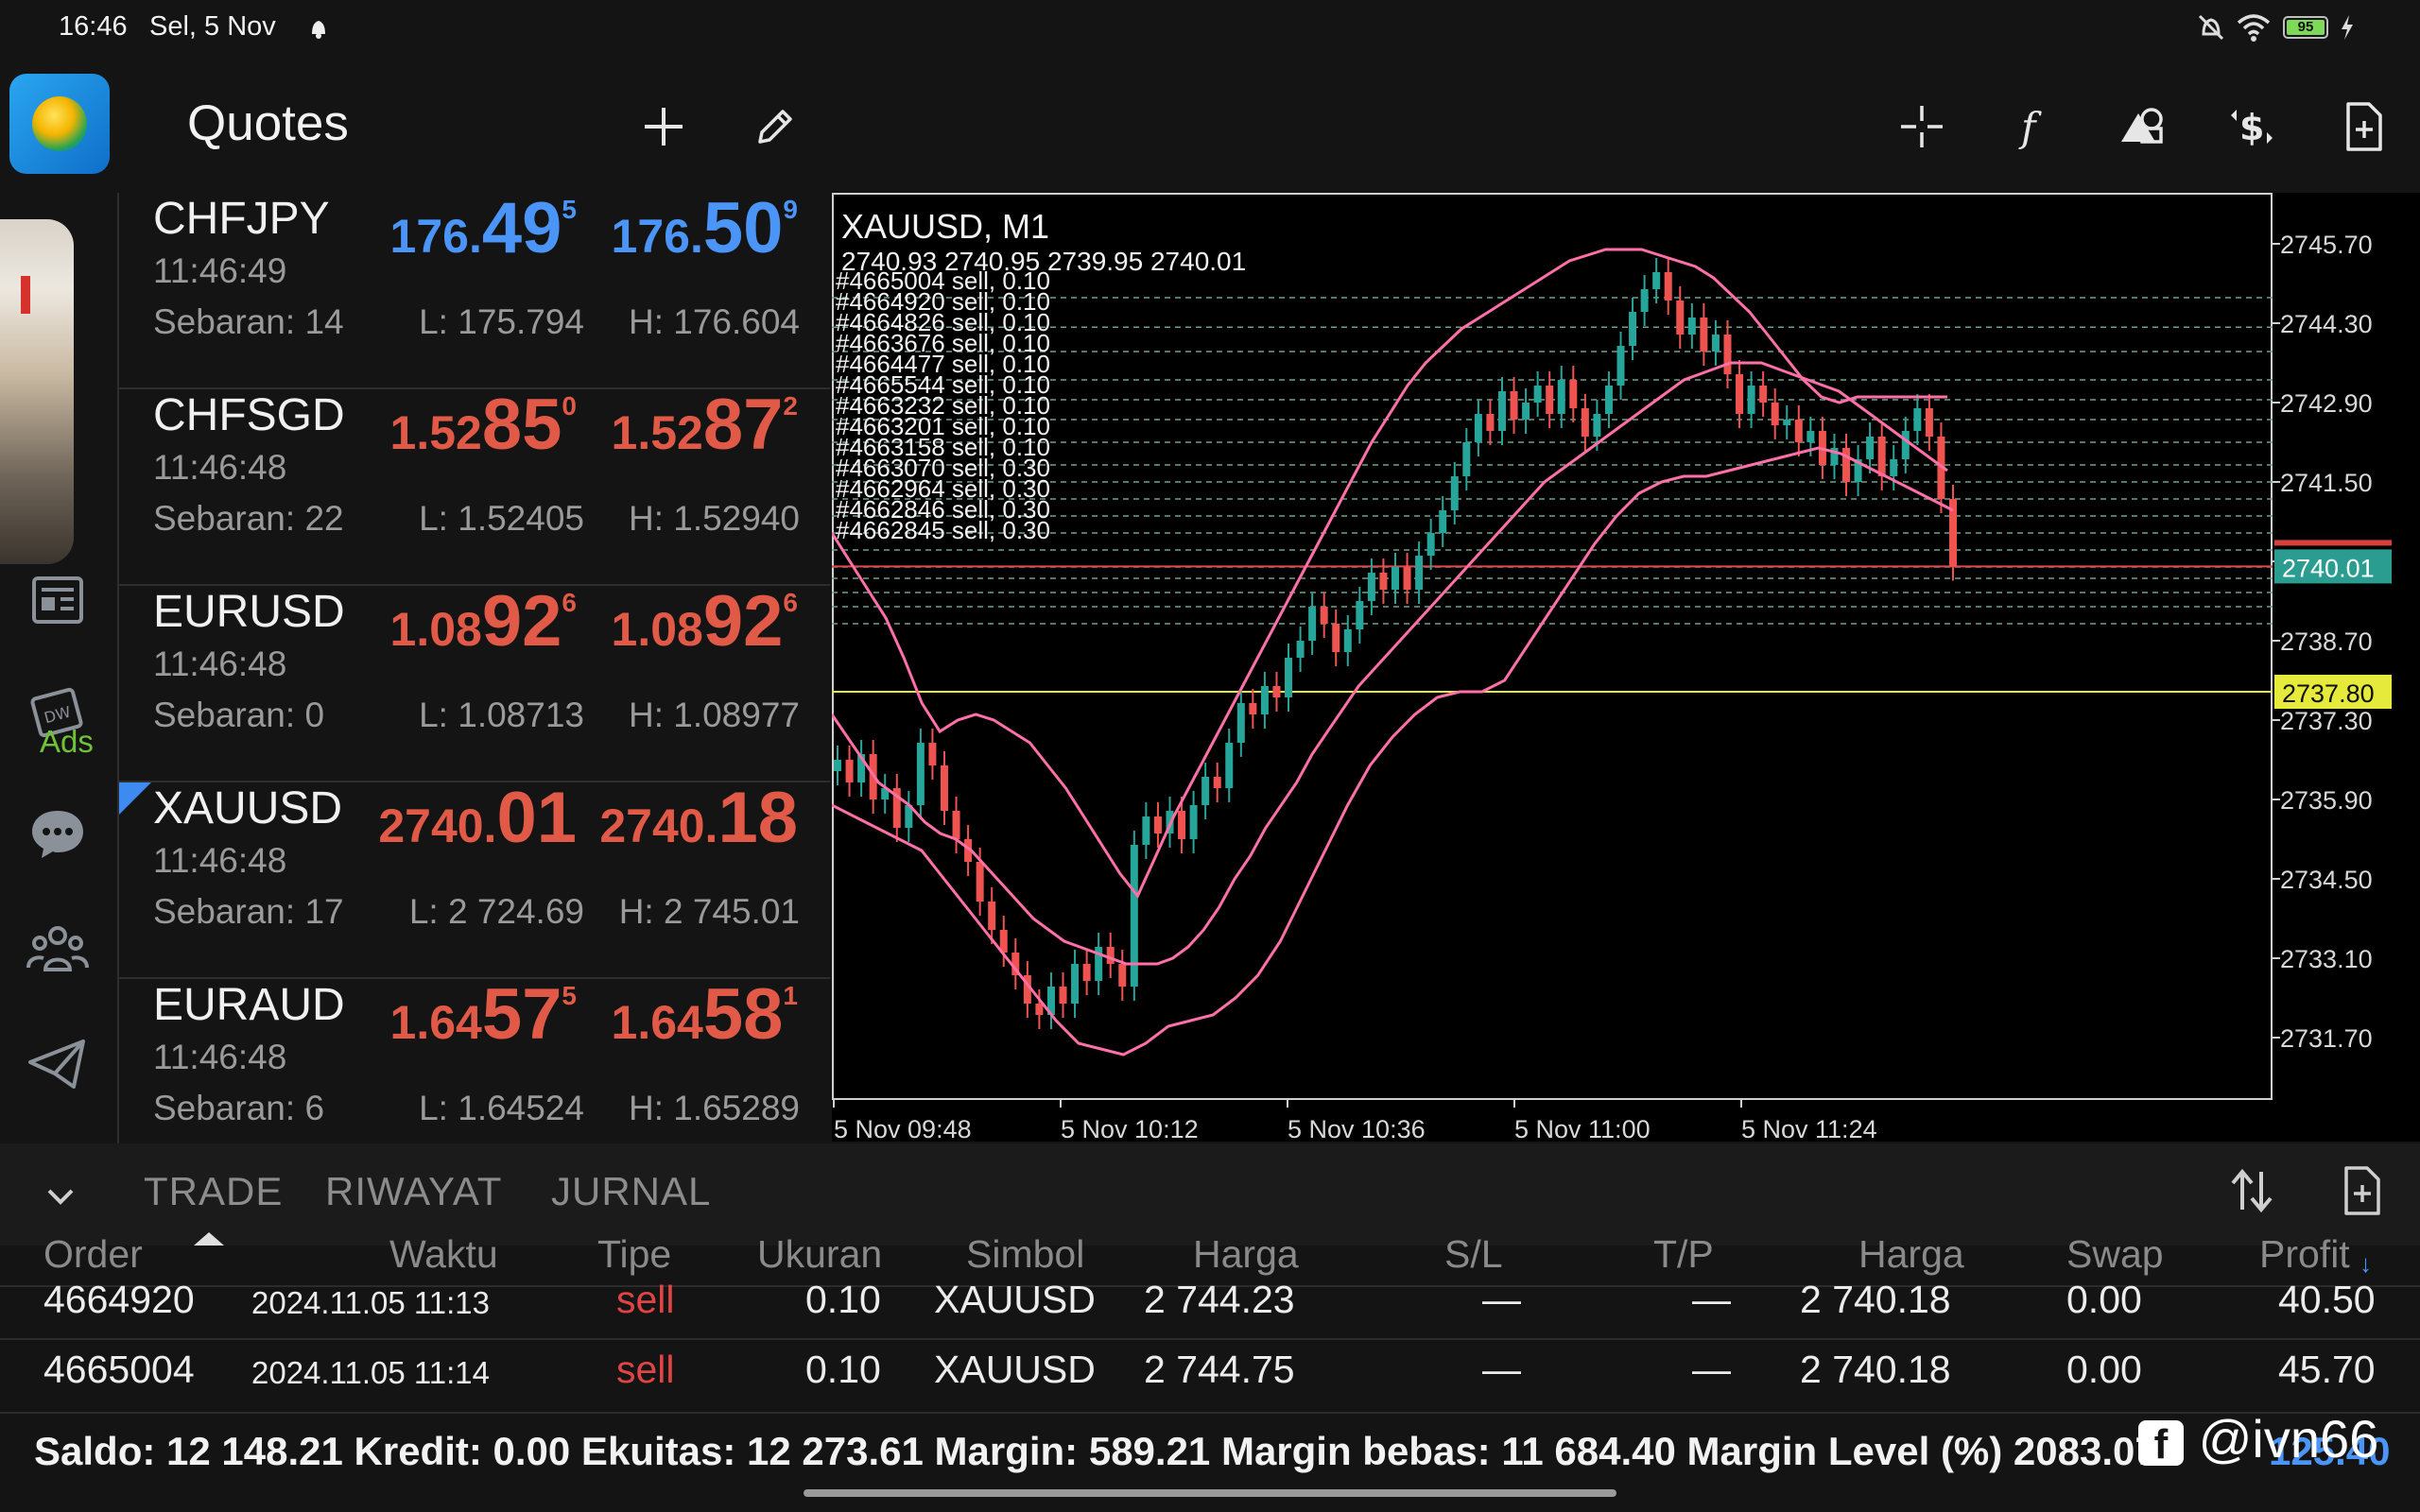 The image size is (2420, 1512). What do you see at coordinates (2142, 126) in the screenshot?
I see `objects-icon` at bounding box center [2142, 126].